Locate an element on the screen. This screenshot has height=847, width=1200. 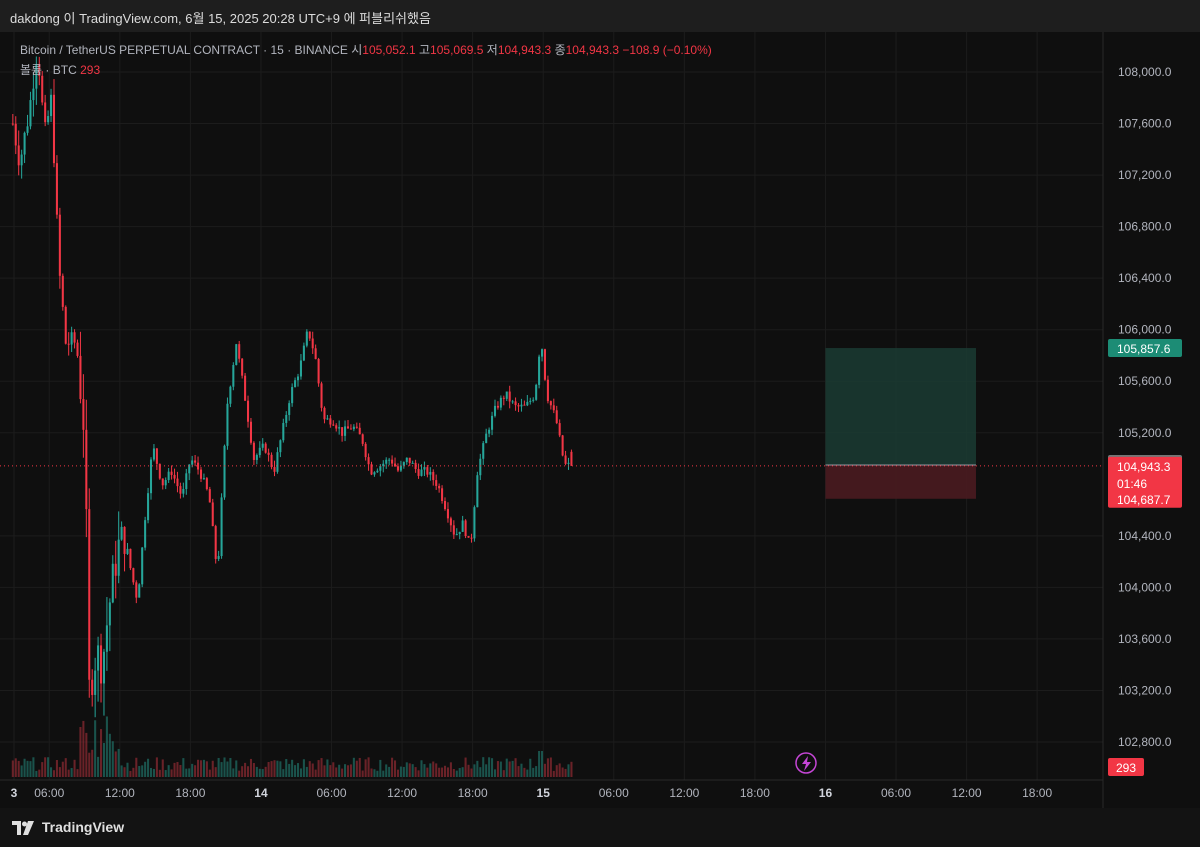
legend-low-value: 104,943.3 is located at coordinates (524, 50).